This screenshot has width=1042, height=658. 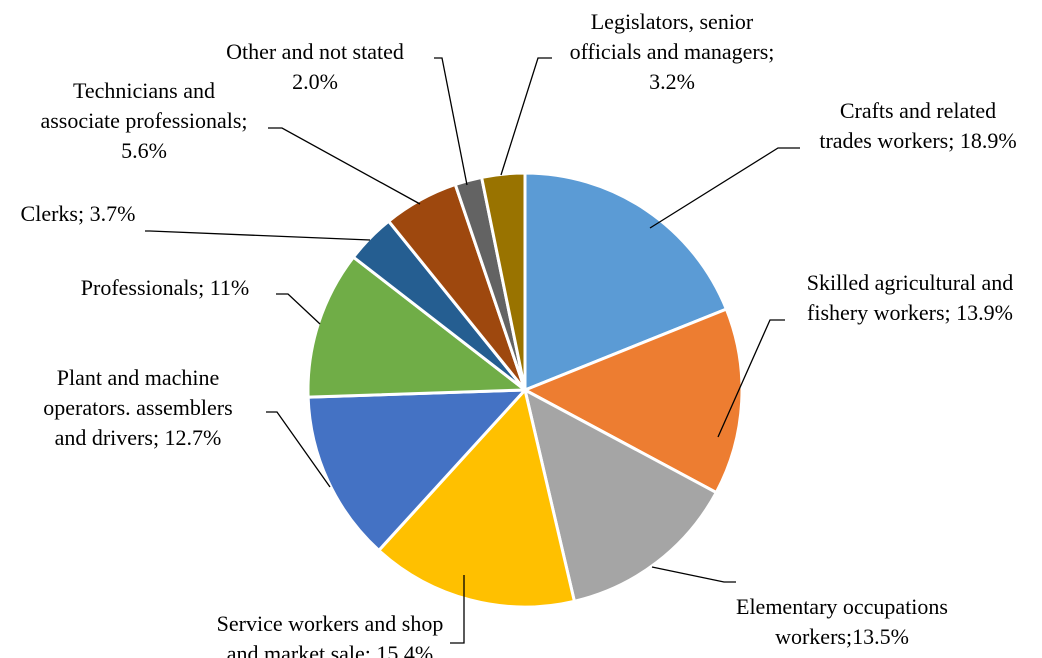 I want to click on slice-label-line: Professionals; 11%, so click(x=165, y=287).